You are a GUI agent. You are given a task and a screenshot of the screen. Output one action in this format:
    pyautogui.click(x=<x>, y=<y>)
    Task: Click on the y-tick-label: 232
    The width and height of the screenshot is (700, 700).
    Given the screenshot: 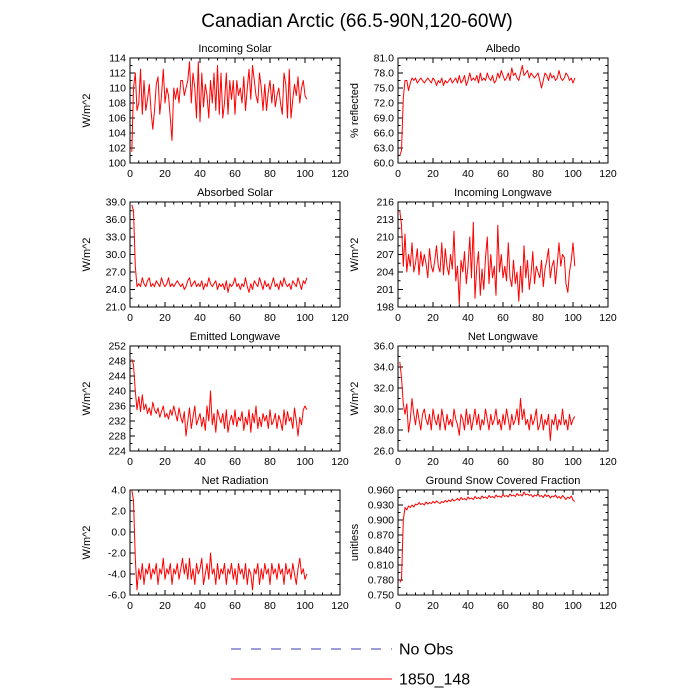 What is the action you would take?
    pyautogui.click(x=117, y=422)
    